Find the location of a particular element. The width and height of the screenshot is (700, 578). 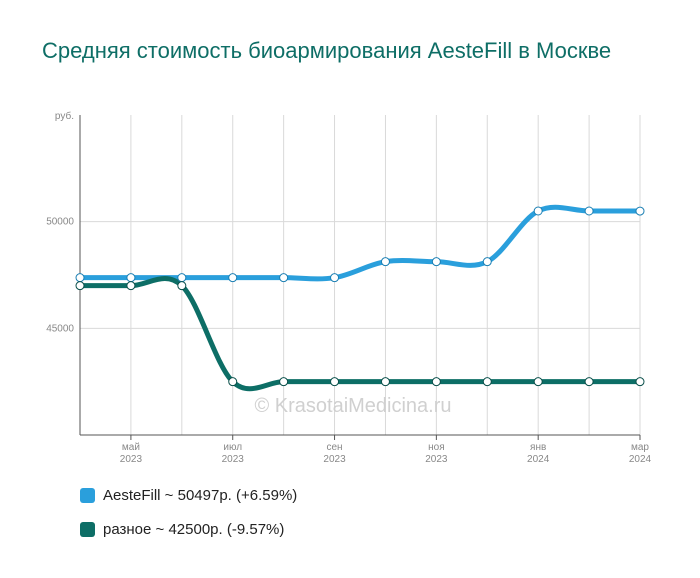

x-tick-label: янв is located at coordinates (538, 447).